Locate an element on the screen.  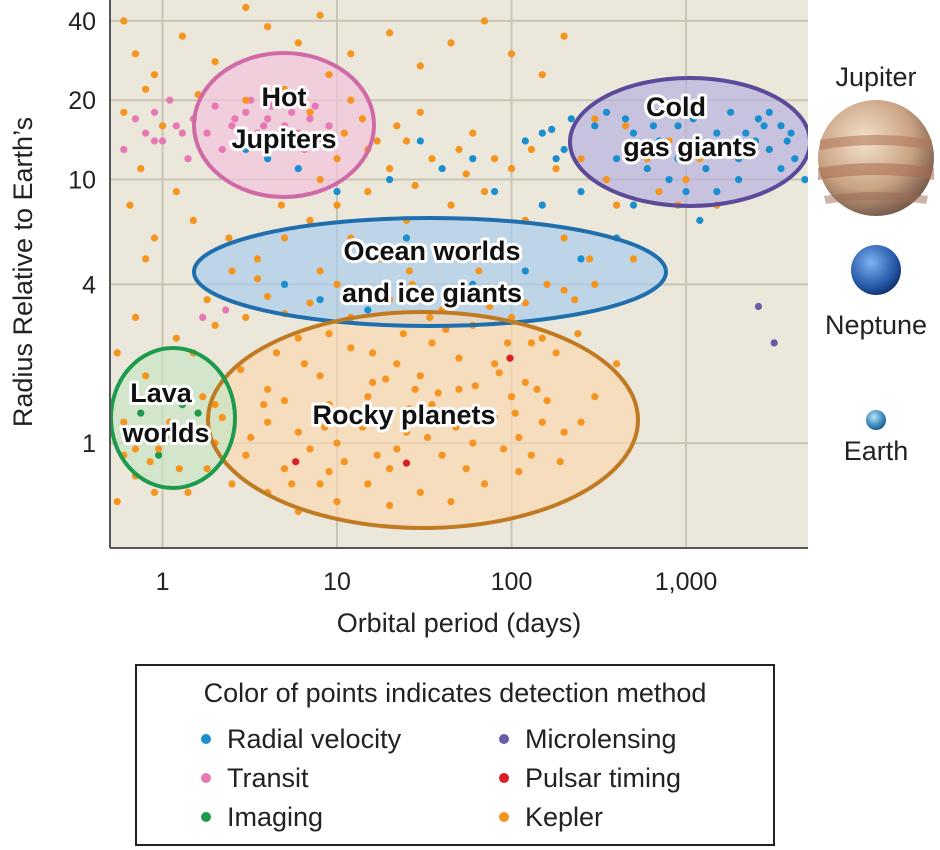
legend-dot is located at coordinates (504, 777).